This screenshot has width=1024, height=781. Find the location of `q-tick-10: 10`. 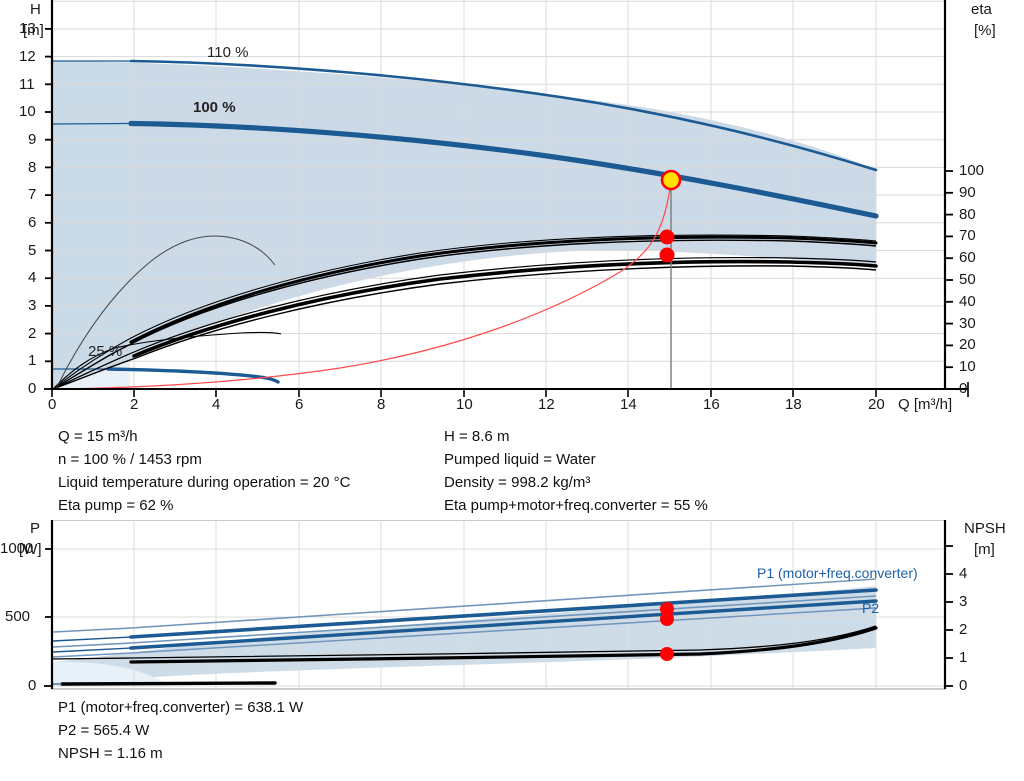

q-tick-10: 10 is located at coordinates (464, 404).